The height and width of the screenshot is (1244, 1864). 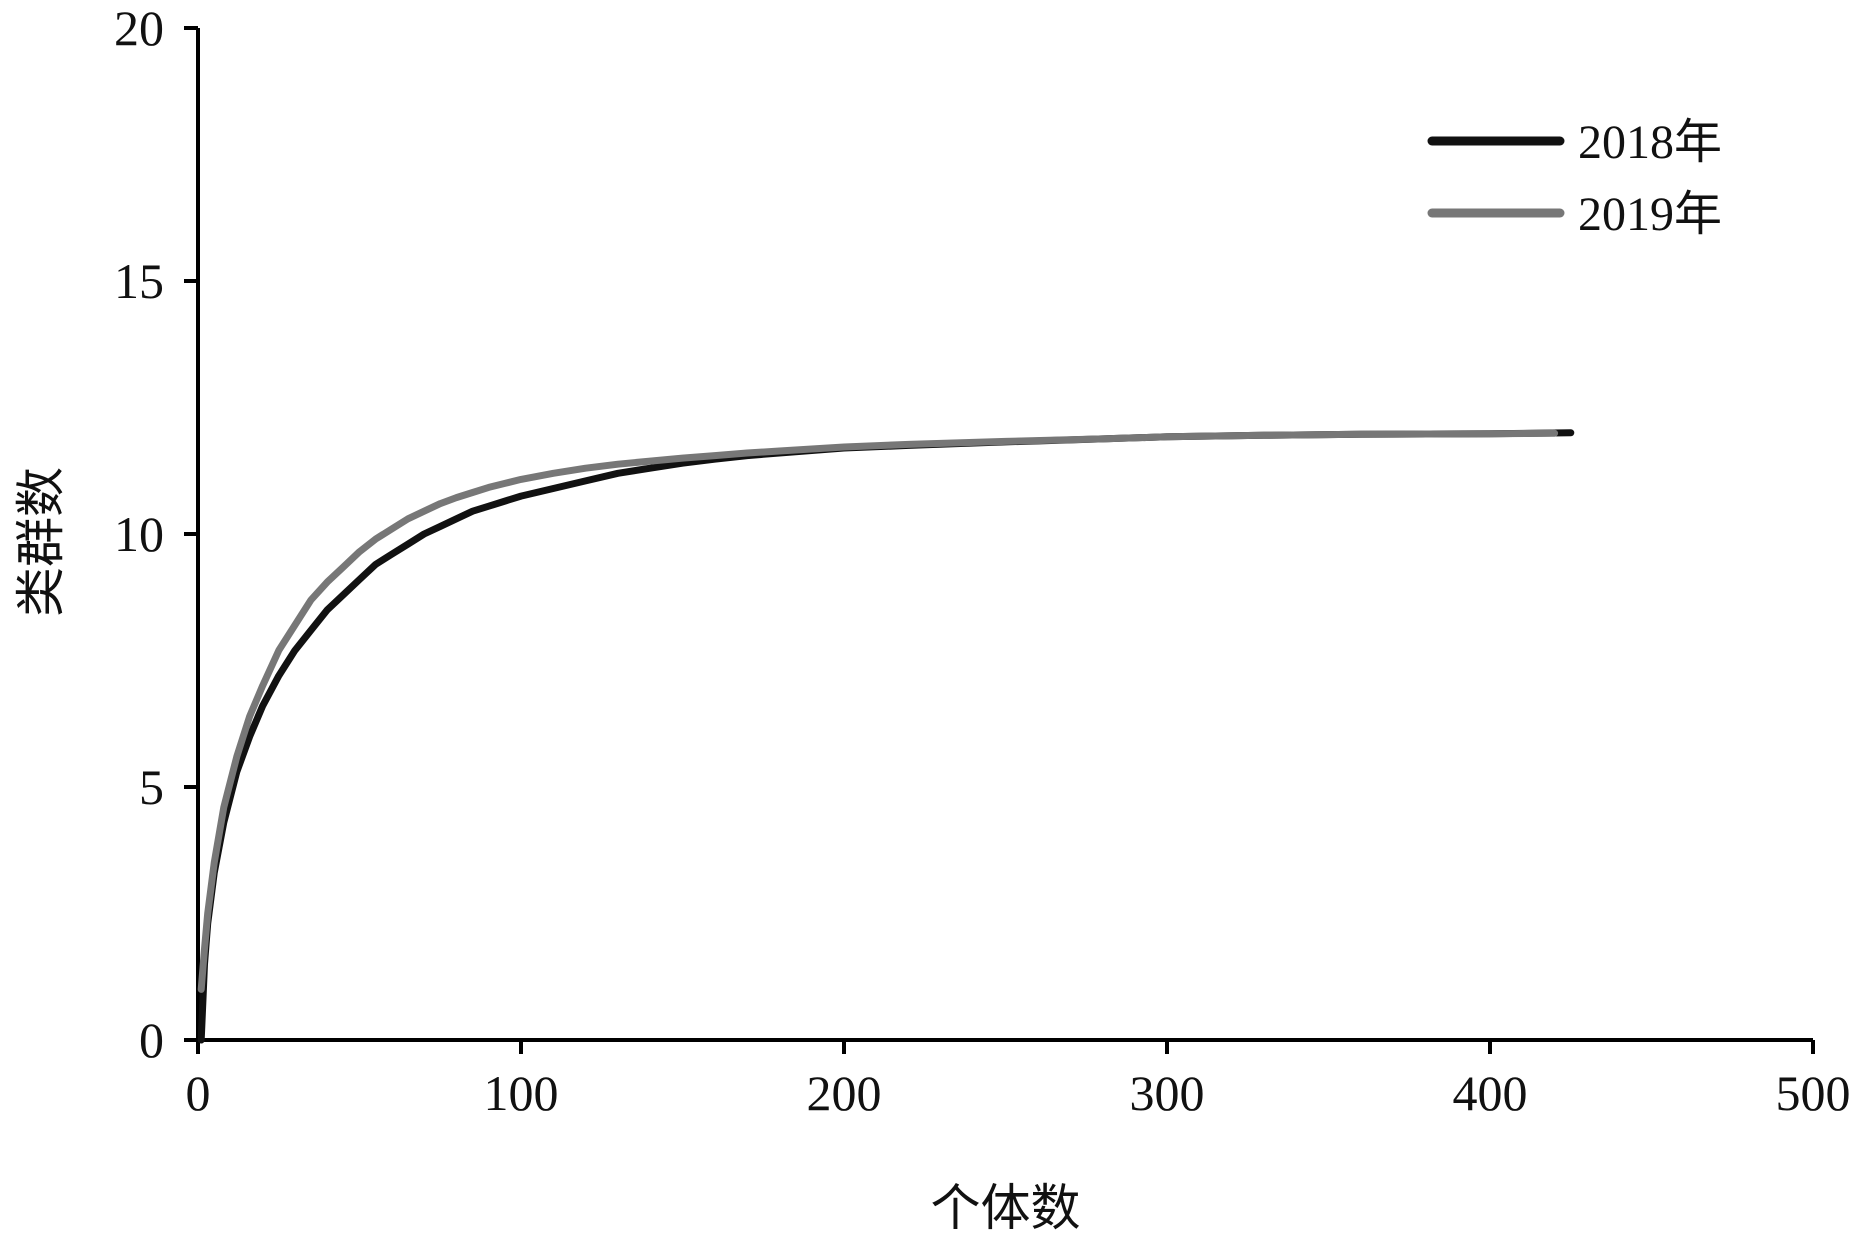 What do you see at coordinates (1650, 142) in the screenshot?
I see `legend-label-0: 2018年` at bounding box center [1650, 142].